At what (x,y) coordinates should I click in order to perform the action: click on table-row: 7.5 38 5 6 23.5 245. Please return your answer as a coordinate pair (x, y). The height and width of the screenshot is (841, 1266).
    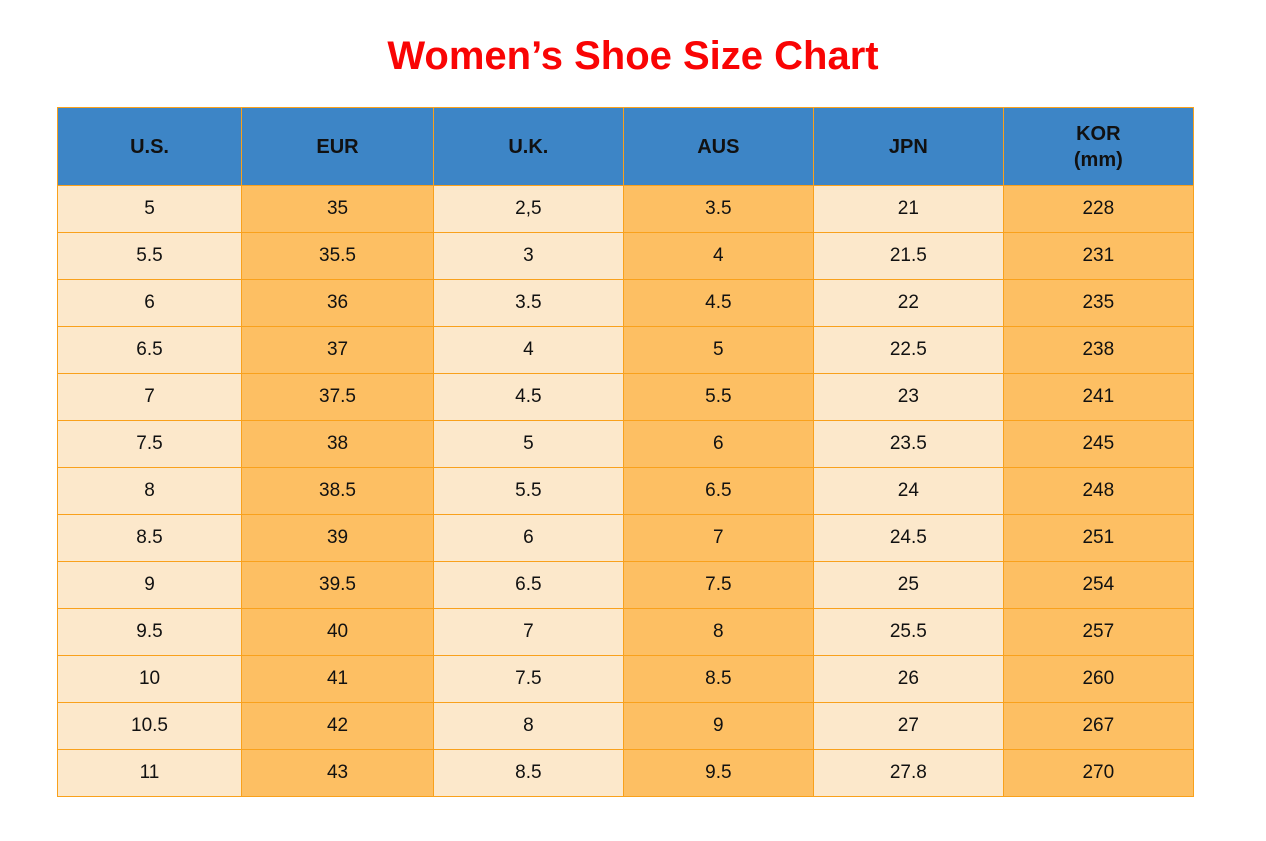
    Looking at the image, I should click on (625, 444).